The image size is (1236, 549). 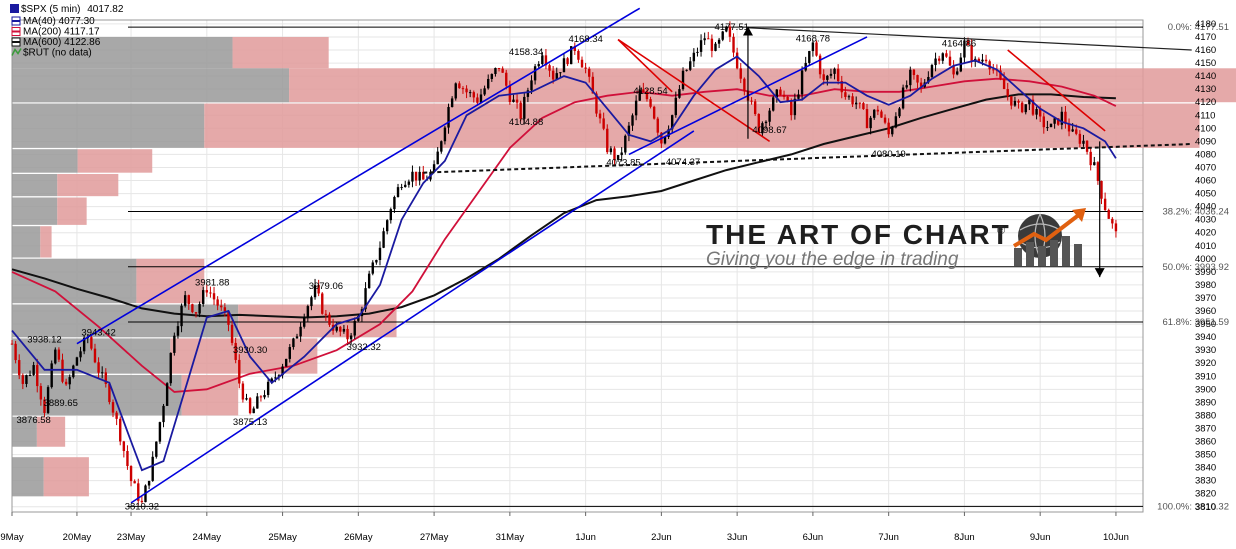 I want to click on legend-swatch, so click(x=16, y=52).